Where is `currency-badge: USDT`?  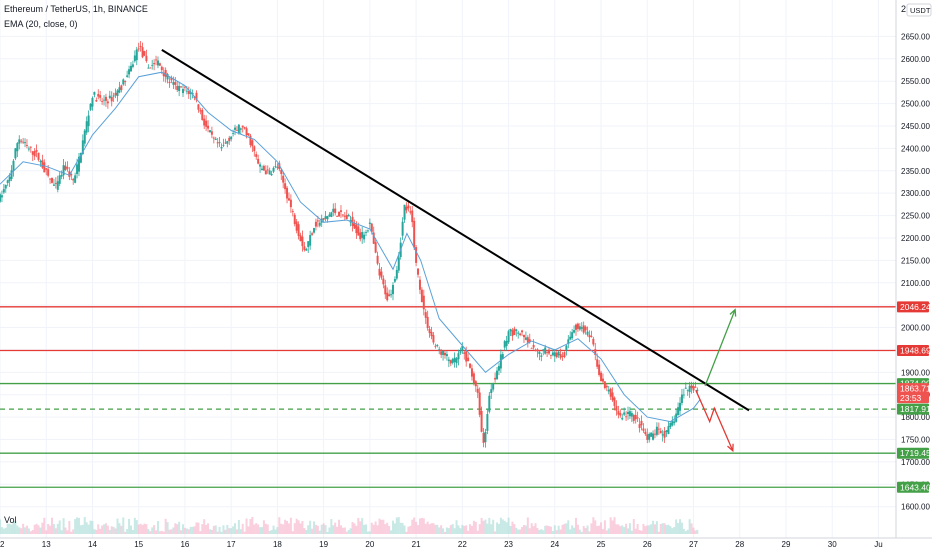 currency-badge: USDT is located at coordinates (919, 10).